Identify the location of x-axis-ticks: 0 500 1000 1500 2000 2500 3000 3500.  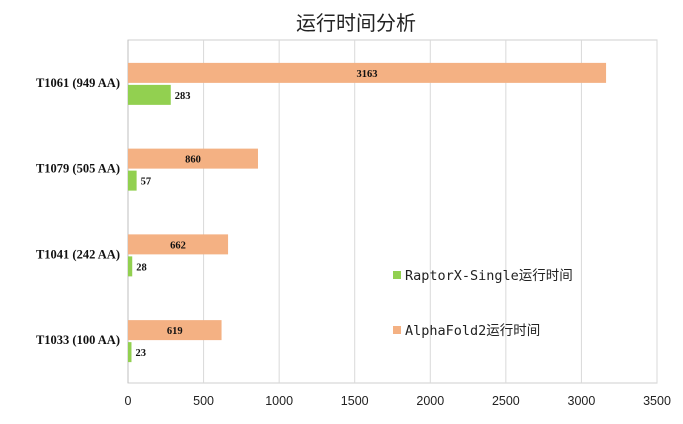
(398, 401).